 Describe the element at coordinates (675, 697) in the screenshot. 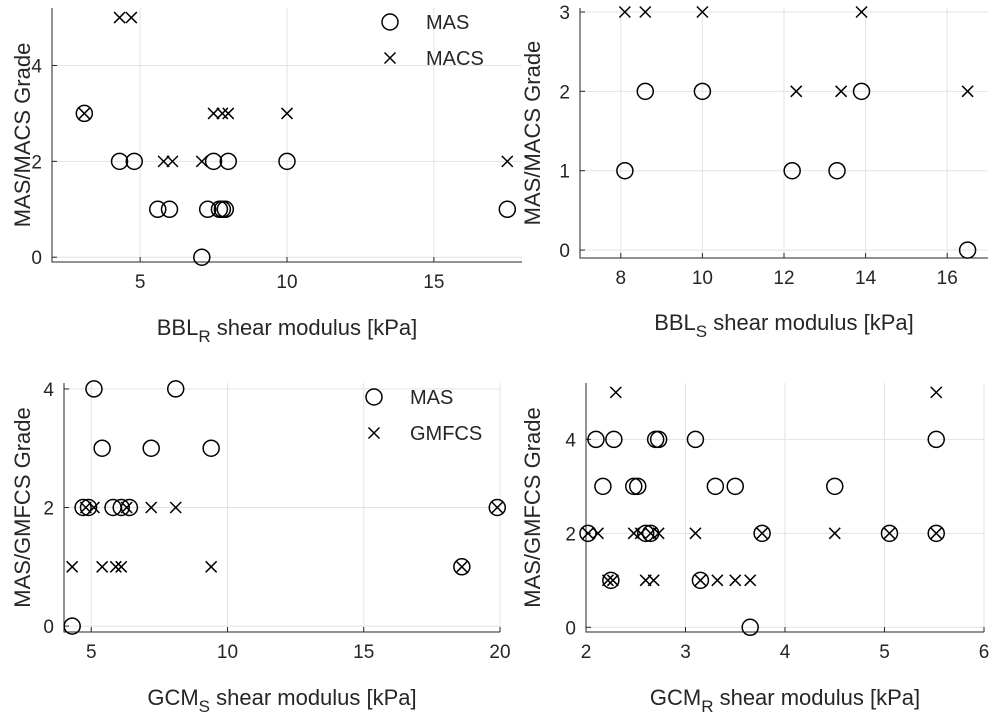

I see `x-axis-label-main: GCM` at that location.